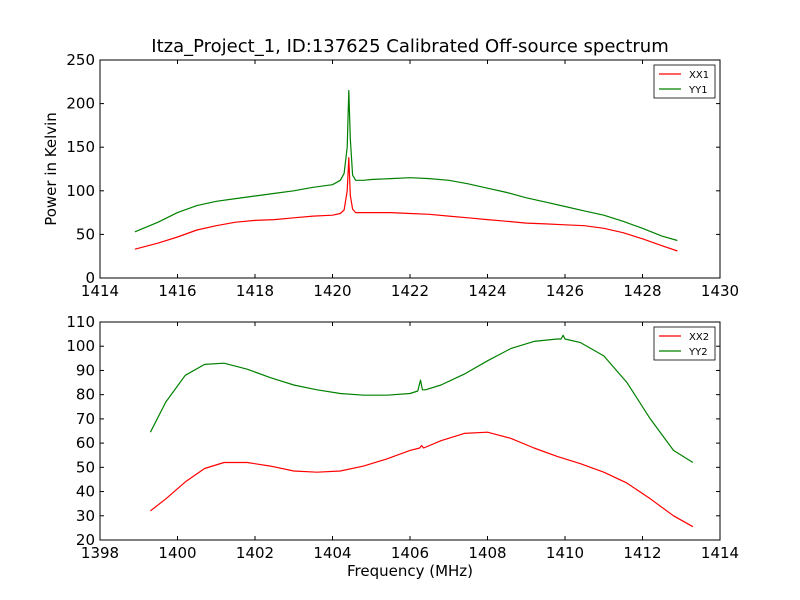 The width and height of the screenshot is (800, 600). What do you see at coordinates (80, 191) in the screenshot?
I see `top-y-tick-label: 100` at bounding box center [80, 191].